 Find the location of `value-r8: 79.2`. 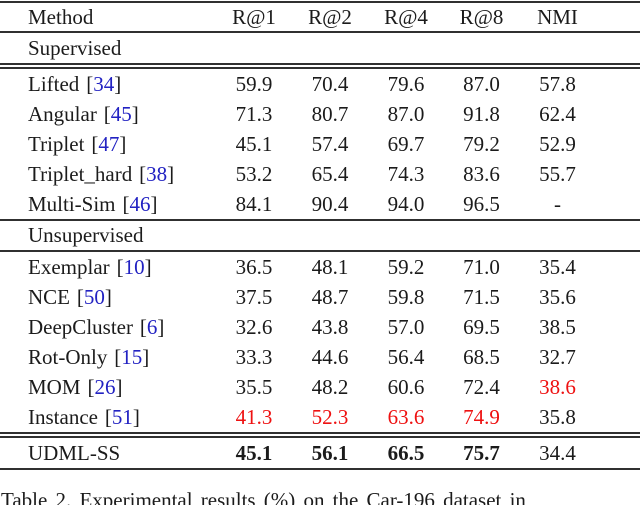

value-r8: 79.2 is located at coordinates (481, 143).